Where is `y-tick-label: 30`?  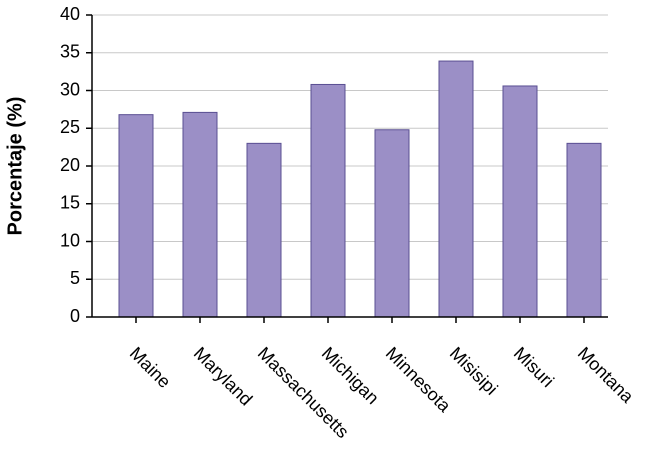
y-tick-label: 30 is located at coordinates (70, 89).